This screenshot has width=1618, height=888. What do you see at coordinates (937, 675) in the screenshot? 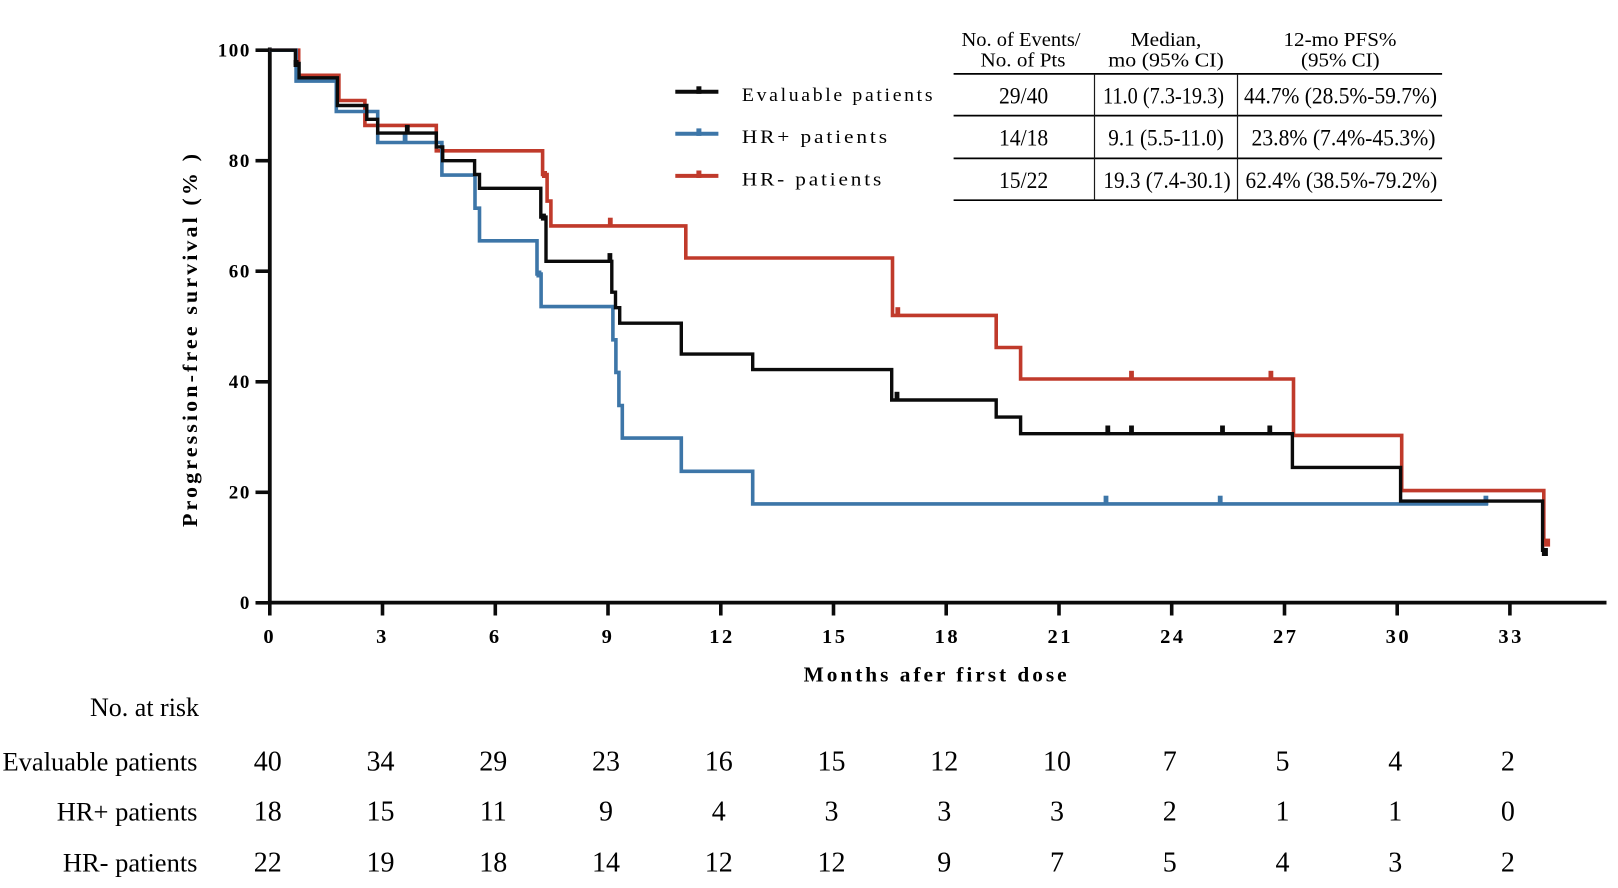
I see `svg-text: Months afer first dose` at bounding box center [937, 675].